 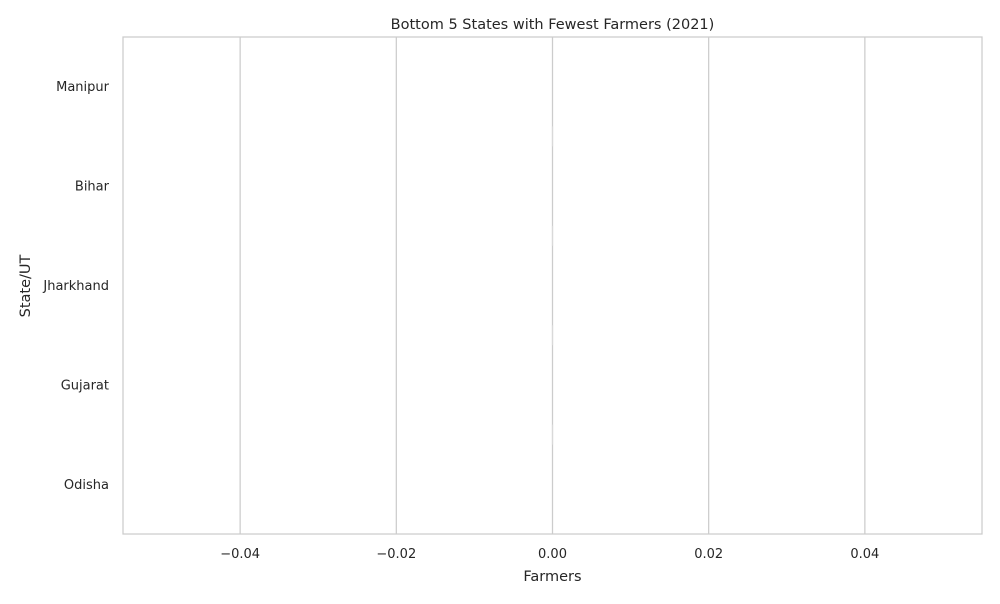 What do you see at coordinates (26, 285) in the screenshot?
I see `y-axis-label: State/UT` at bounding box center [26, 285].